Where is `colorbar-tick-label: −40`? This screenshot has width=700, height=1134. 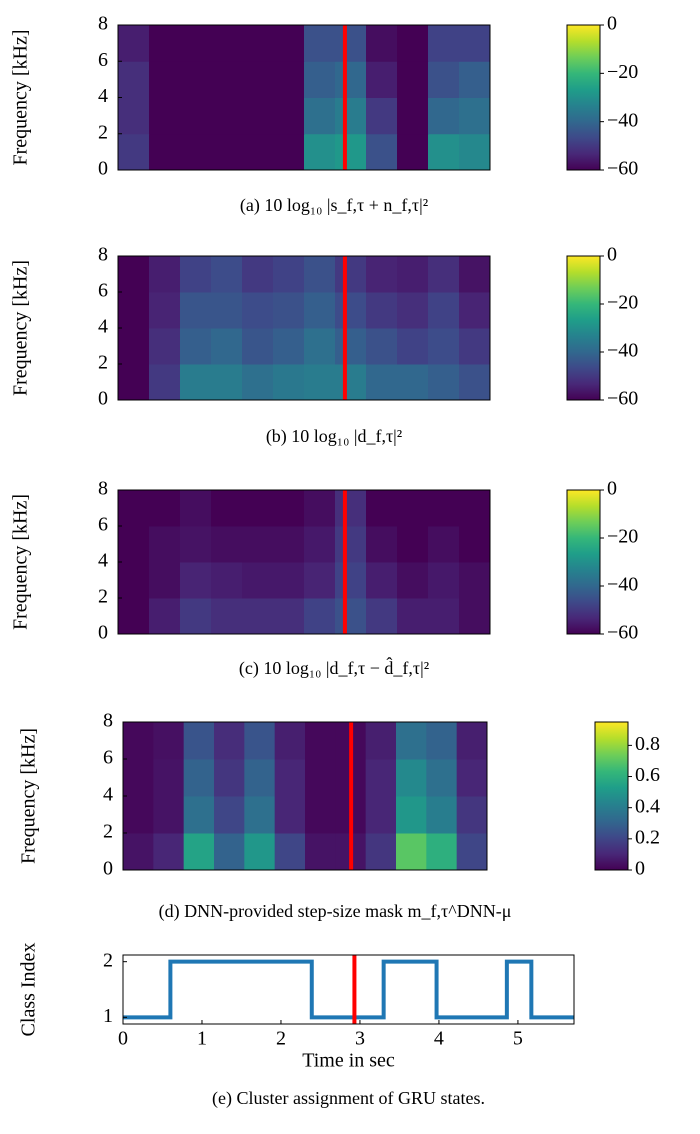 colorbar-tick-label: −40 is located at coordinates (622, 120).